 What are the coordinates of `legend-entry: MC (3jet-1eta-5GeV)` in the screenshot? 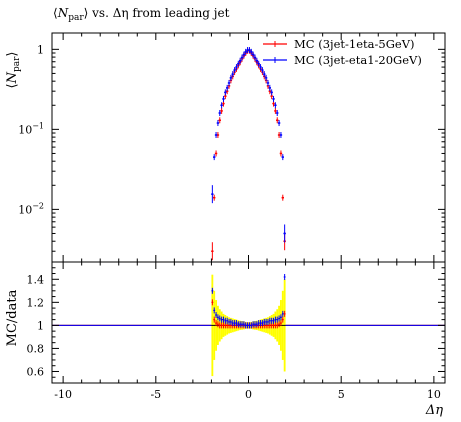 It's located at (354, 44).